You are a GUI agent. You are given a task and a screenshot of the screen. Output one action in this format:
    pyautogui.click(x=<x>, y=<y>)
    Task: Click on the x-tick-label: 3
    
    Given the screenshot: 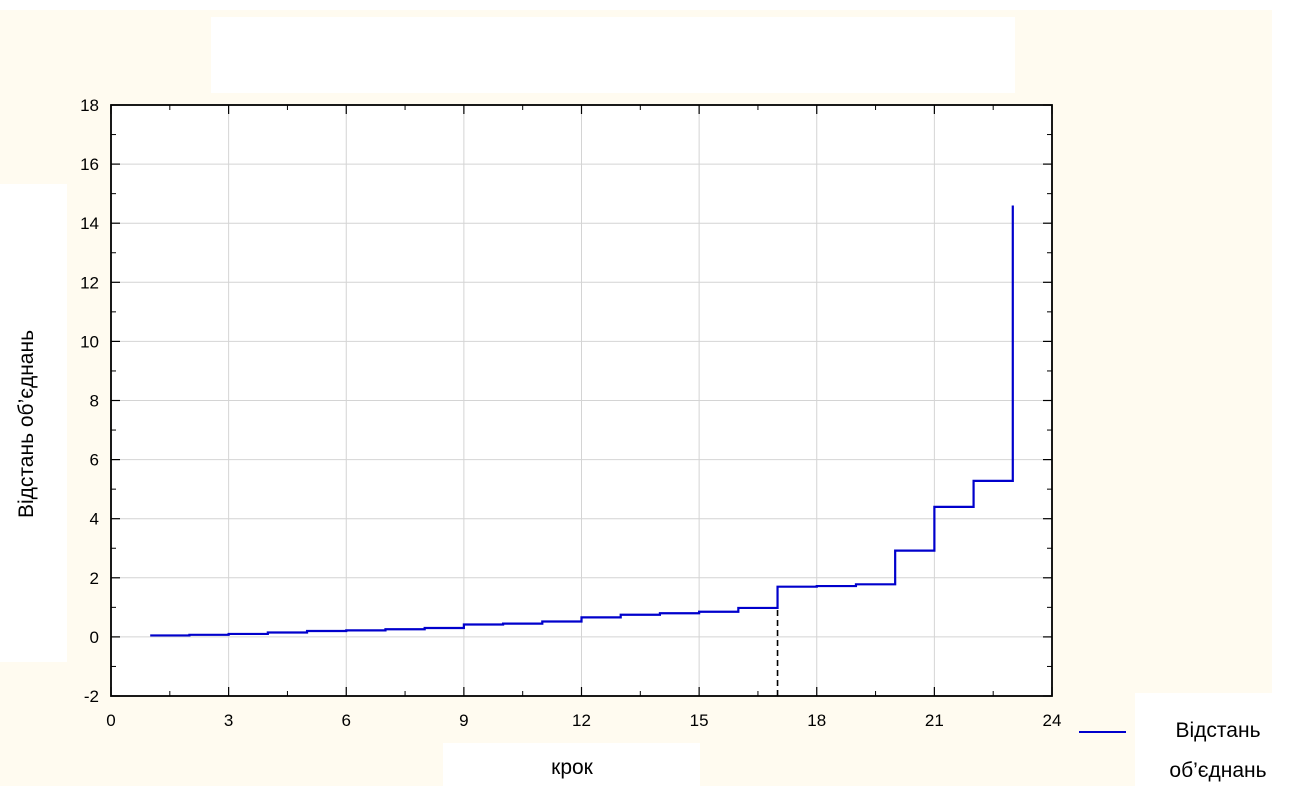 What is the action you would take?
    pyautogui.click(x=228, y=720)
    